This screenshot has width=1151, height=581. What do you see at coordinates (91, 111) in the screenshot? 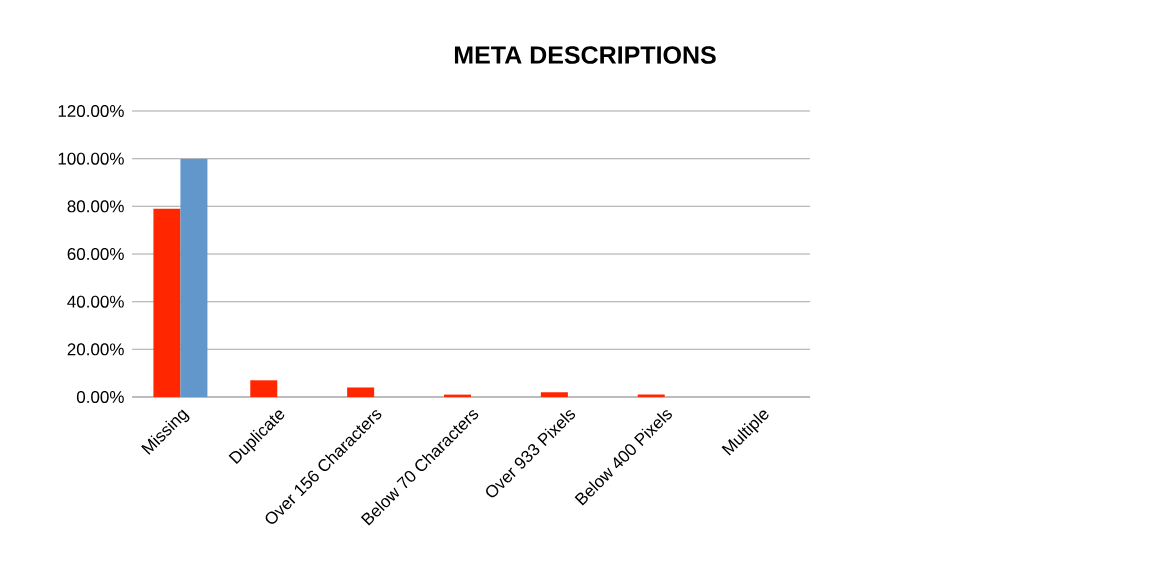
I see `y-tick-label: 120.00%` at bounding box center [91, 111].